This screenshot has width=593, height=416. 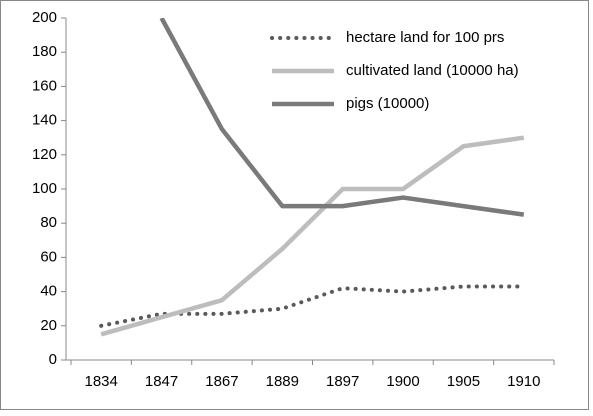 What do you see at coordinates (48, 222) in the screenshot?
I see `y-tick-label: 80` at bounding box center [48, 222].